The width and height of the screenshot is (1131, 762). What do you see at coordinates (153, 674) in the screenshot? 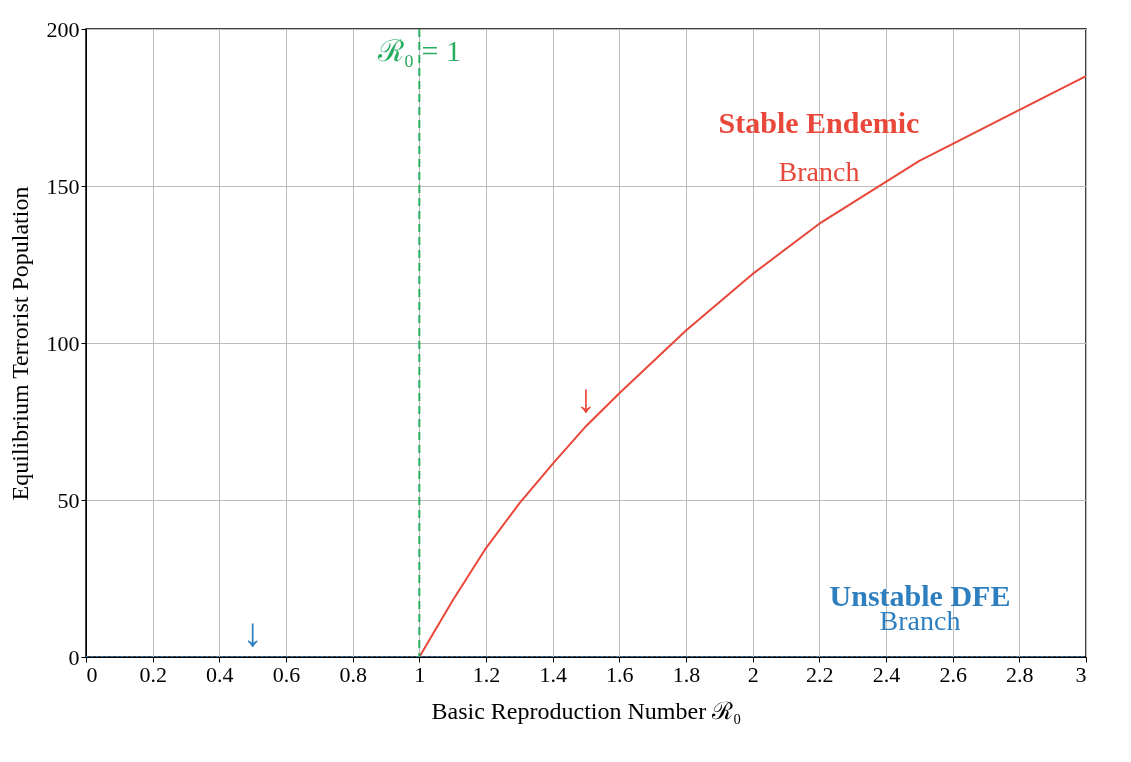
I see `x-tick-label: 0.2` at bounding box center [153, 674].